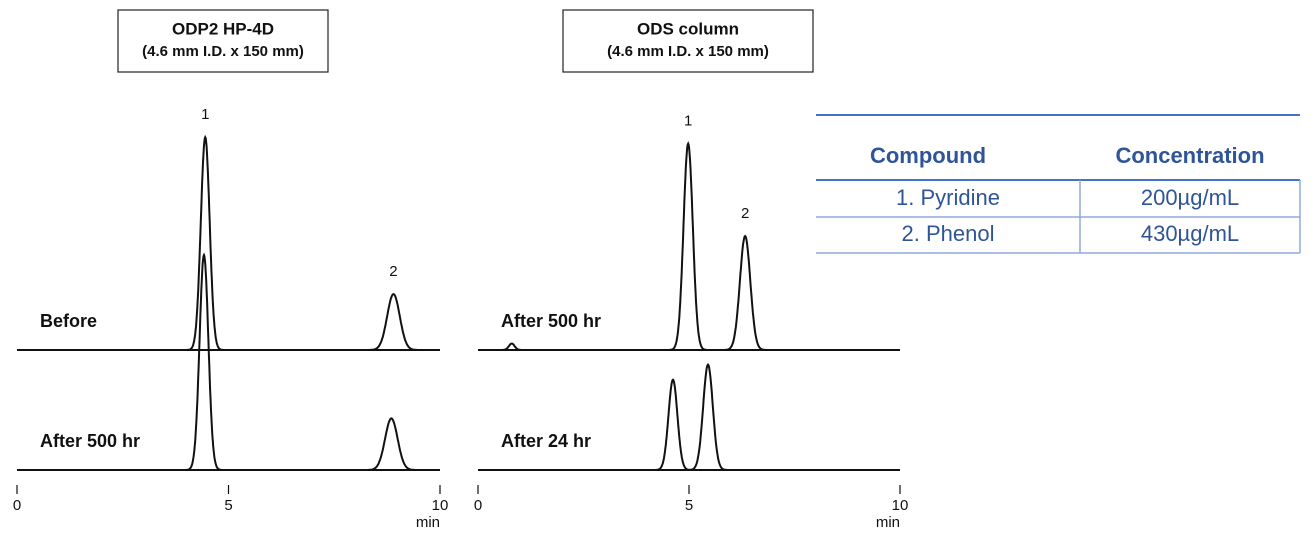 Image resolution: width=1316 pixels, height=548 pixels. I want to click on table, so click(1058, 184).